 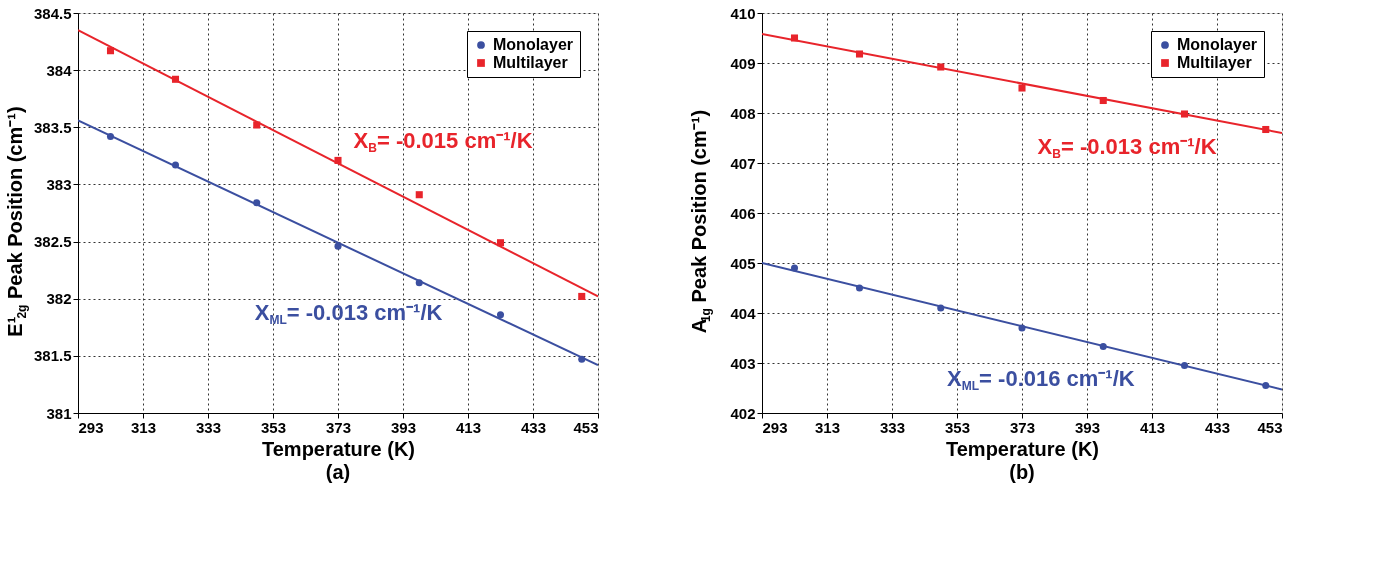 What do you see at coordinates (700, 221) in the screenshot?
I see `y-axis-title: A1g Peak Position (cm⁻¹)` at bounding box center [700, 221].